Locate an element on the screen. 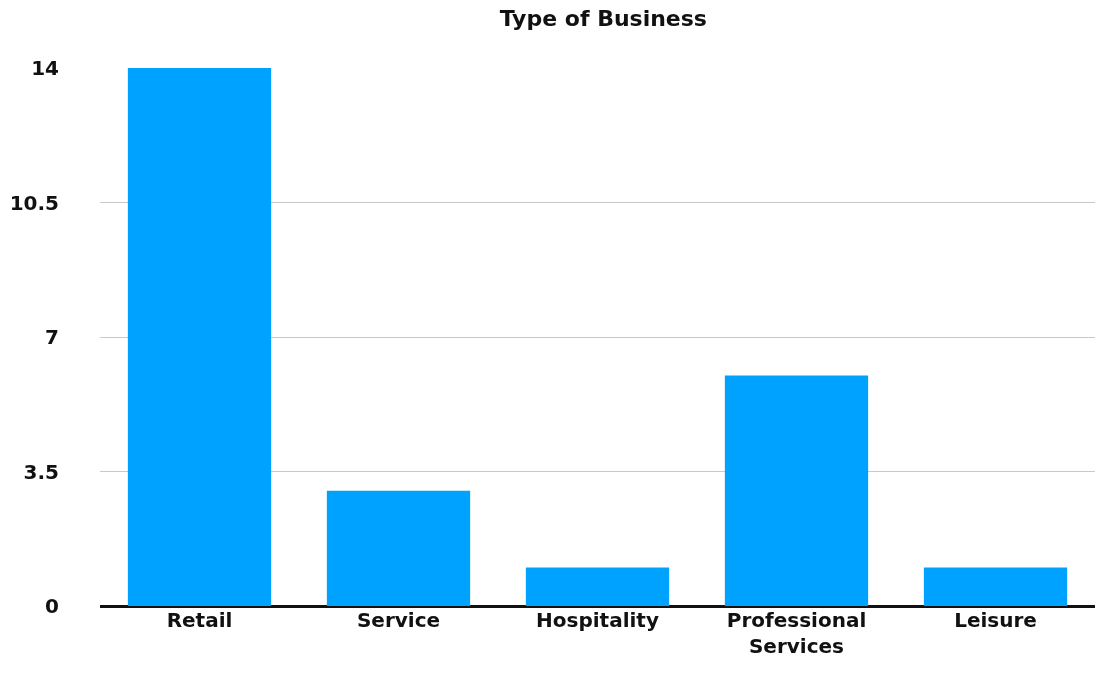 The width and height of the screenshot is (1097, 690). y-tick-label: 3.5 is located at coordinates (41, 471).